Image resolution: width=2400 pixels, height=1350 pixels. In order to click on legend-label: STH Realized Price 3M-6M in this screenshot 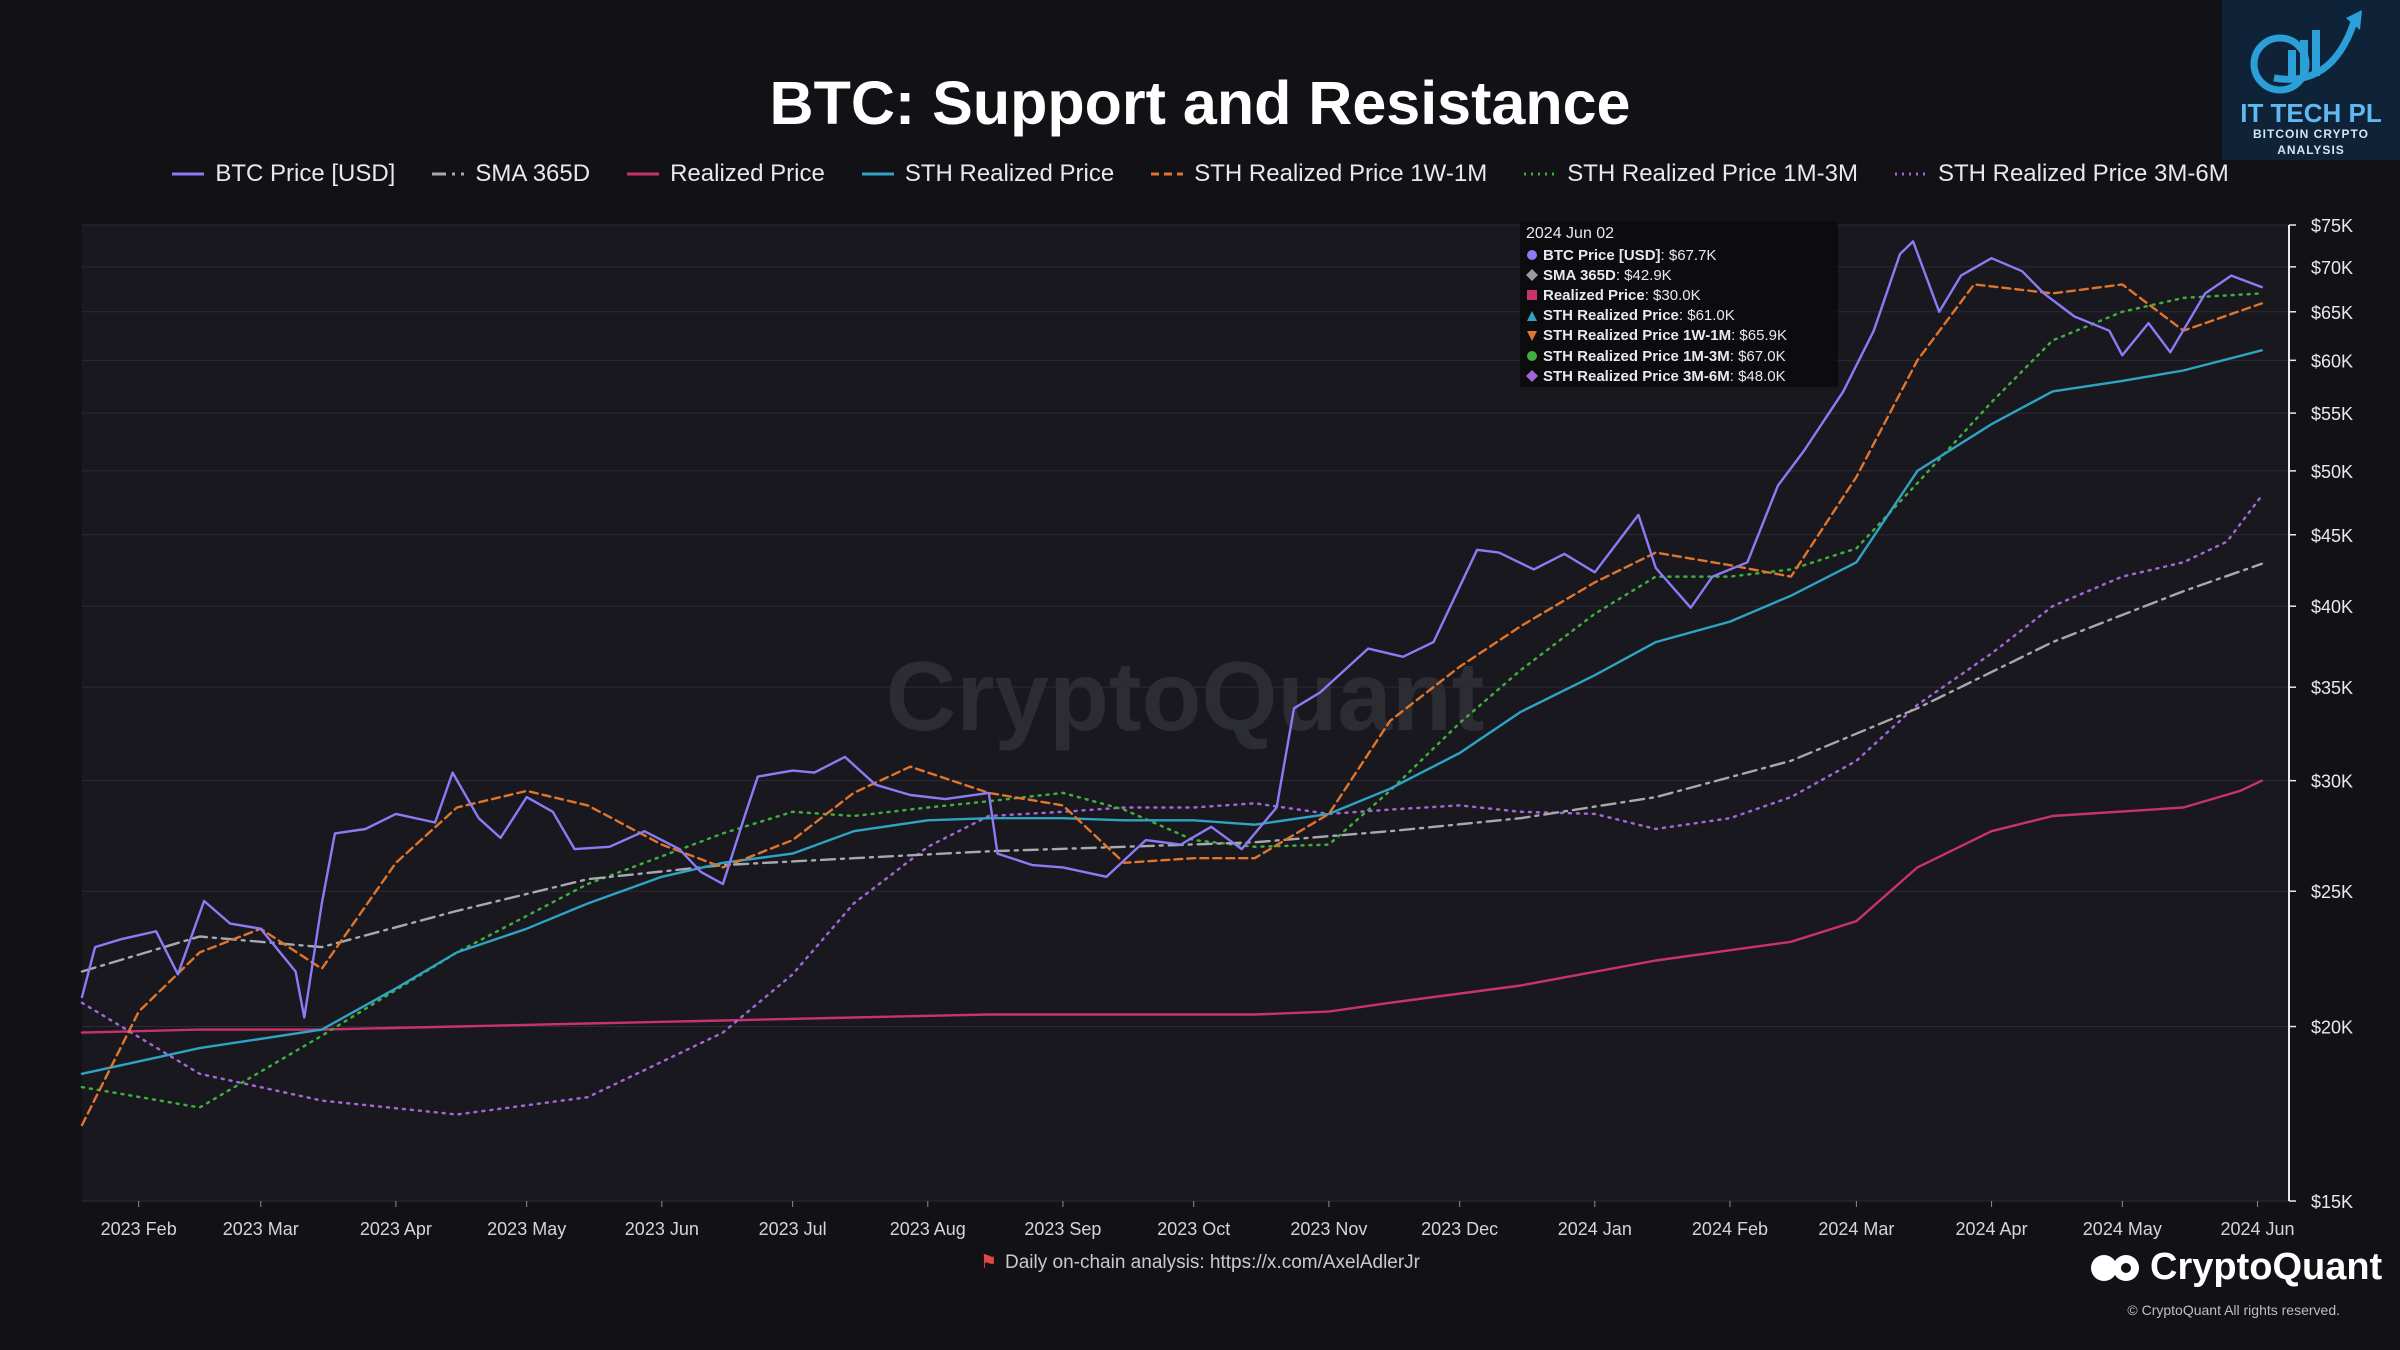, I will do `click(2083, 173)`.